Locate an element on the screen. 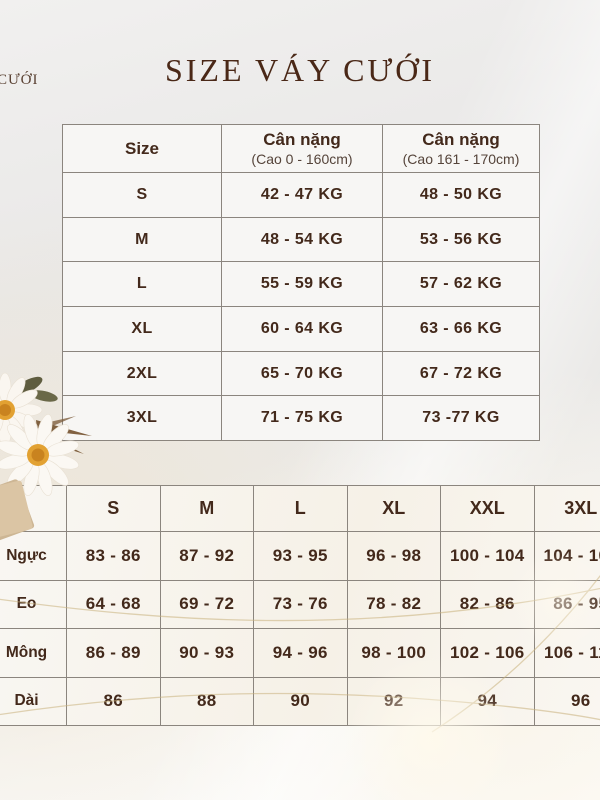  table-cell: 48 - 54 KG is located at coordinates (302, 239).